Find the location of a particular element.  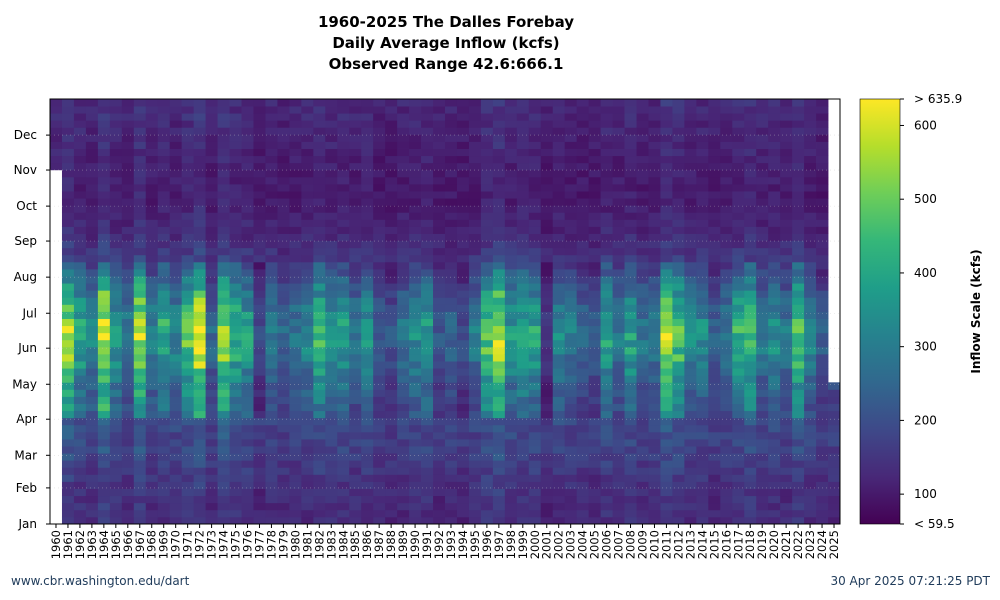

x-tick-label: 1968 is located at coordinates (152, 544).